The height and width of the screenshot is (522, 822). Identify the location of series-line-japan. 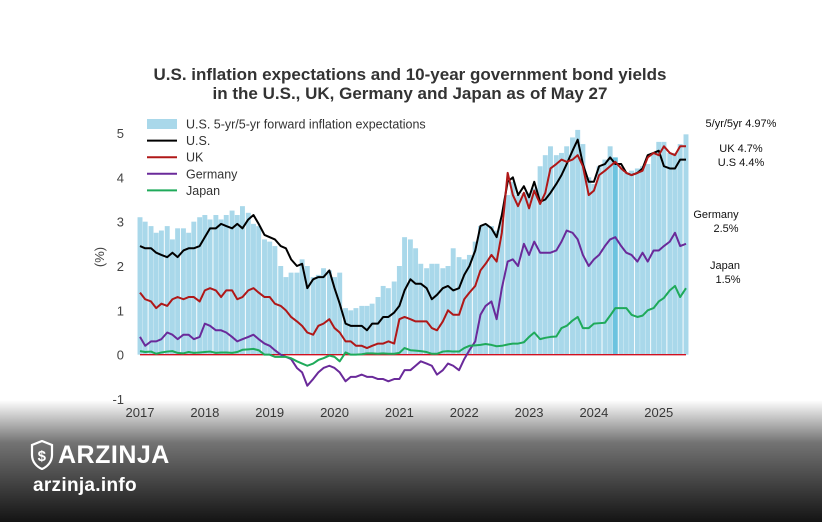
(413, 325).